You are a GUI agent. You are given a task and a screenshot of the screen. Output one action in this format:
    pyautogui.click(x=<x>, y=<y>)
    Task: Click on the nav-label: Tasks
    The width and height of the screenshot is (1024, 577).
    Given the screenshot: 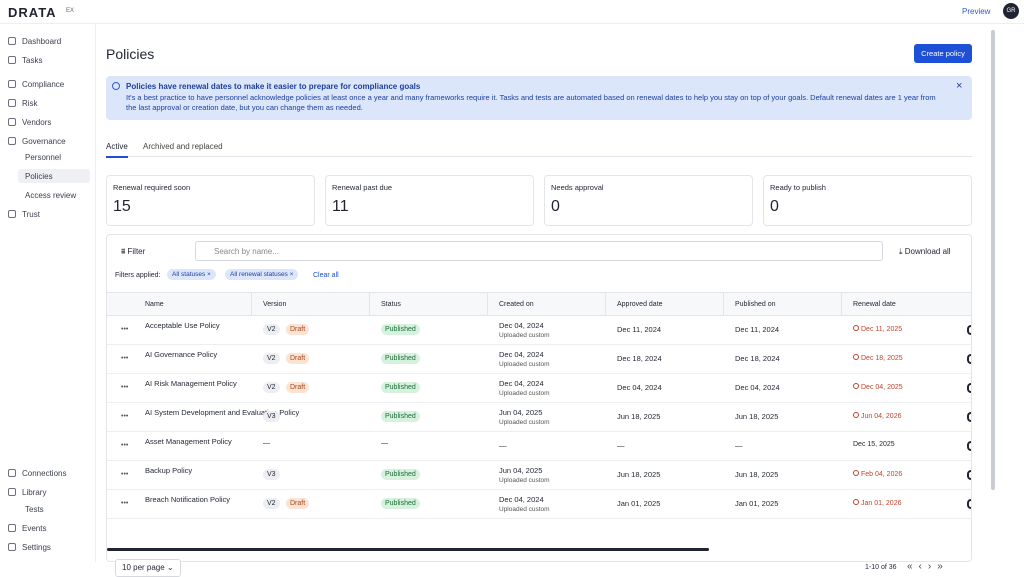 What is the action you would take?
    pyautogui.click(x=32, y=60)
    